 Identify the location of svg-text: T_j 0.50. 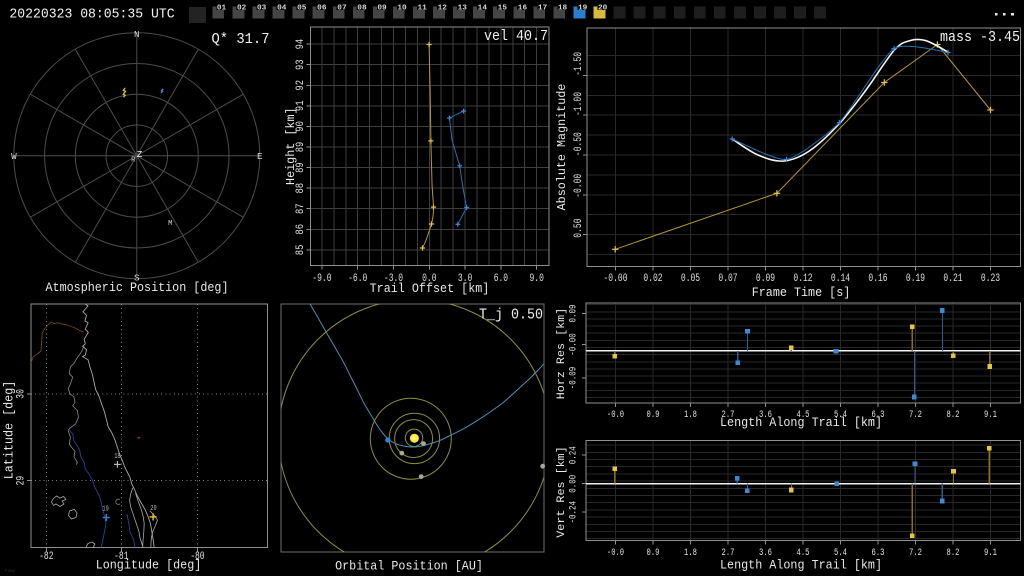
(511, 316).